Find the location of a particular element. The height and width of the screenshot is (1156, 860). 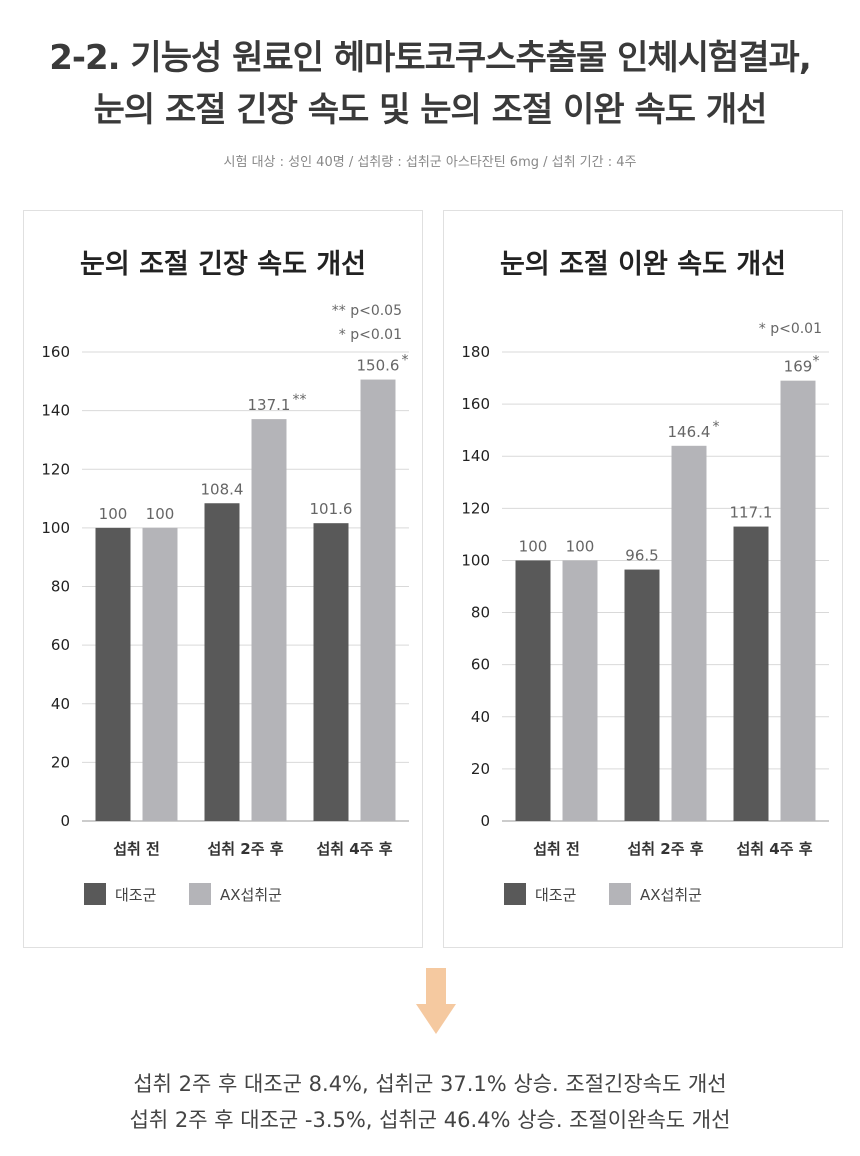

page-title-line-2: 눈의 조절 긴장 속도 및 눈의 조절 이완 속도 개선 is located at coordinates (430, 110).